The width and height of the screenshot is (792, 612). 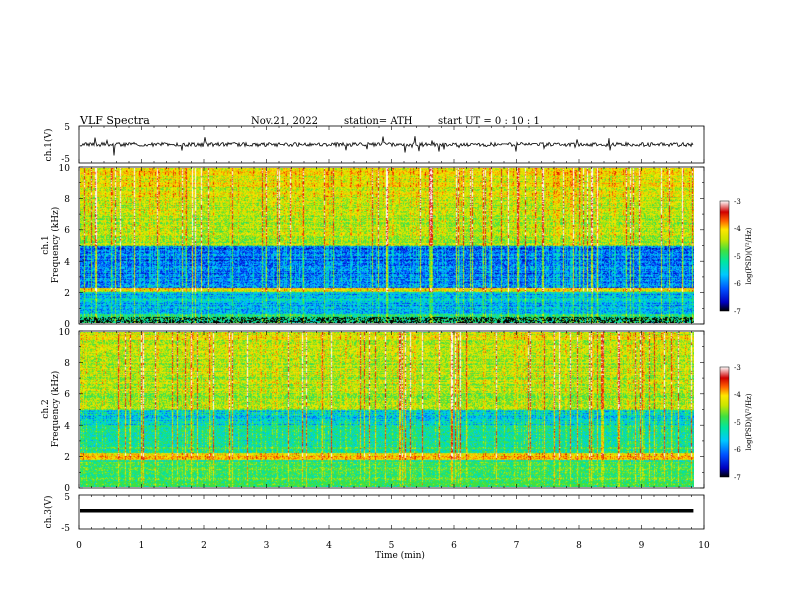 I want to click on xtick-10: 10, so click(x=704, y=546).